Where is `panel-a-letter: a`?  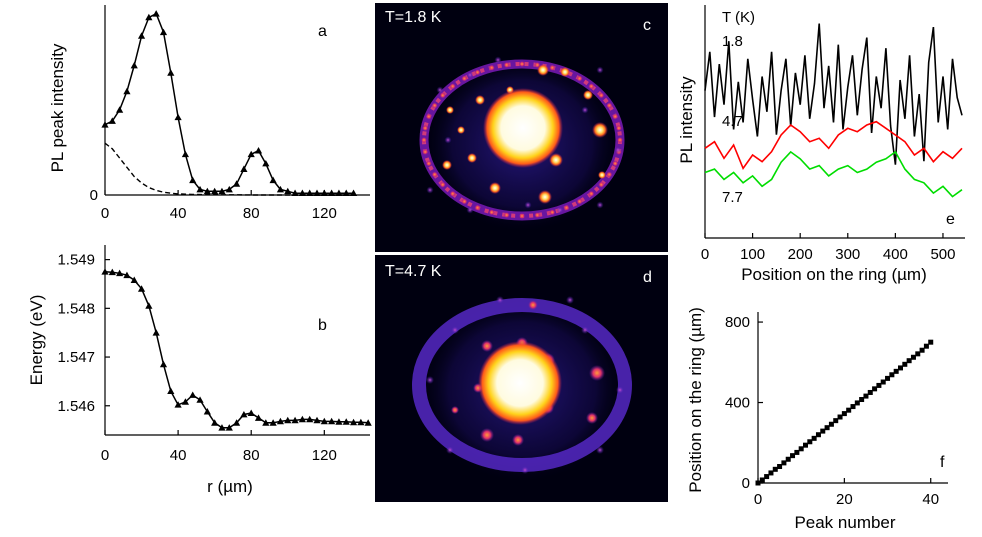
panel-a-letter: a is located at coordinates (322, 31).